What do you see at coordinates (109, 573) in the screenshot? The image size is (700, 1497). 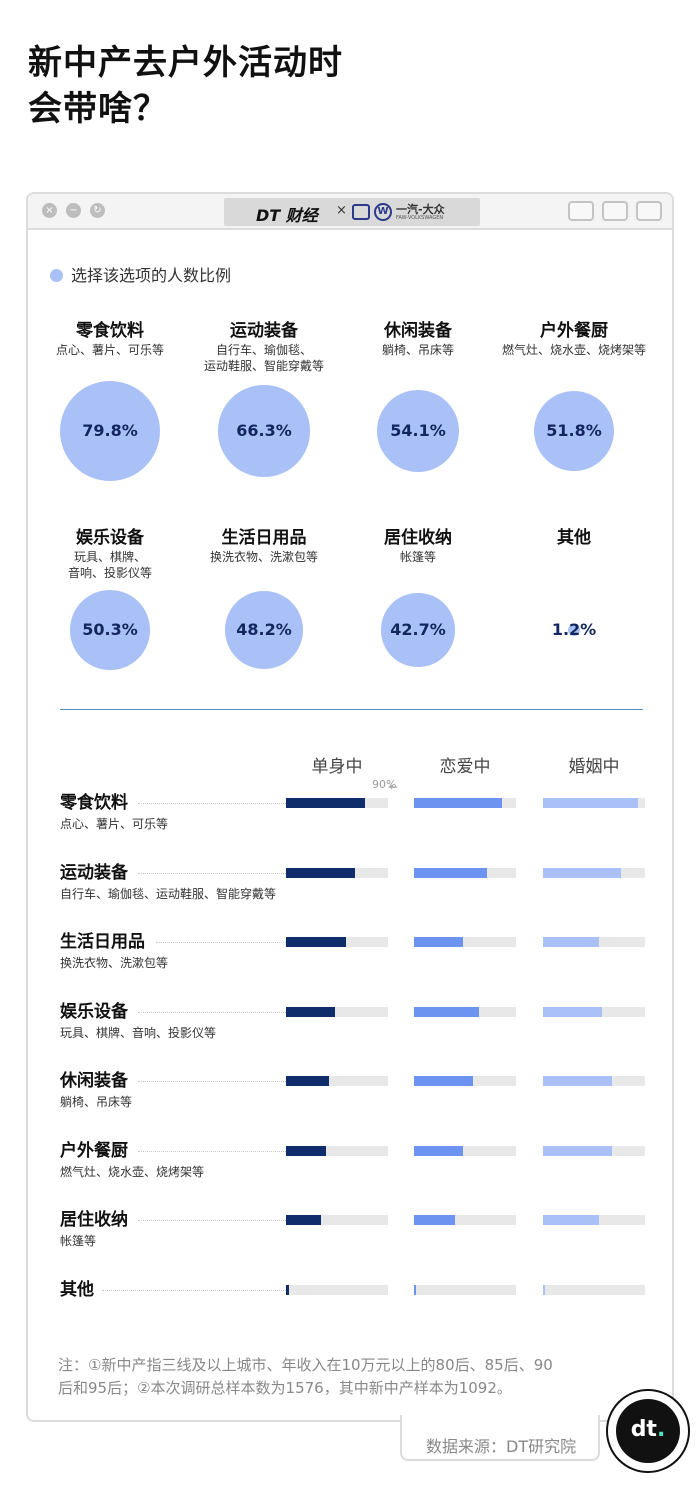 I see `bubble-category-desc: 音响、投影仪等` at bounding box center [109, 573].